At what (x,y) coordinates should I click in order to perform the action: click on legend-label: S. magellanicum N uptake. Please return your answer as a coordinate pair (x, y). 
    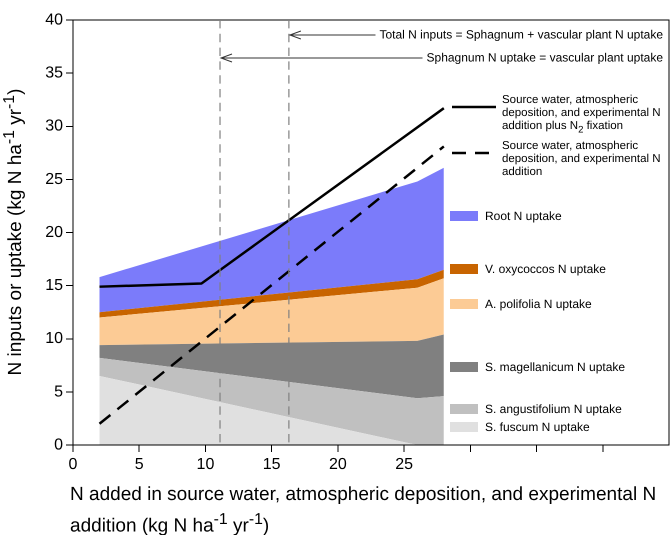
    Looking at the image, I should click on (555, 367).